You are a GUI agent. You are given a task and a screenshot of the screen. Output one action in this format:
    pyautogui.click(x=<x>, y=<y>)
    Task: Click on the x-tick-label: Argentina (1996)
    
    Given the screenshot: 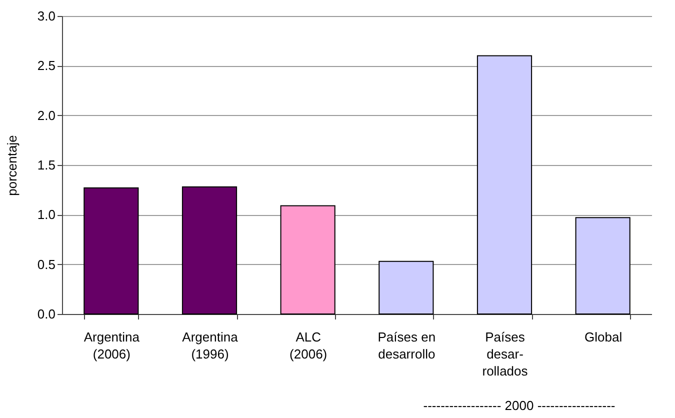 What is the action you would take?
    pyautogui.click(x=210, y=346)
    